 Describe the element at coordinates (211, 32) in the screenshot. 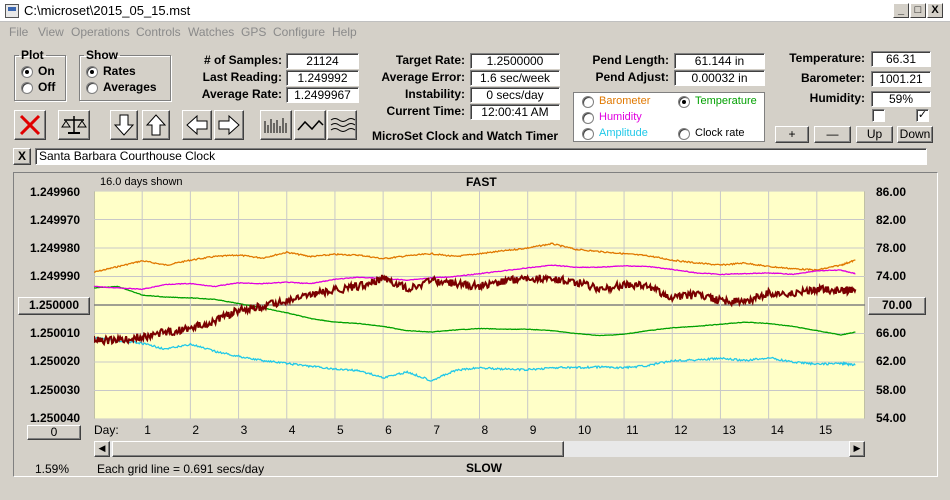

I see `menu-watches: Watches` at that location.